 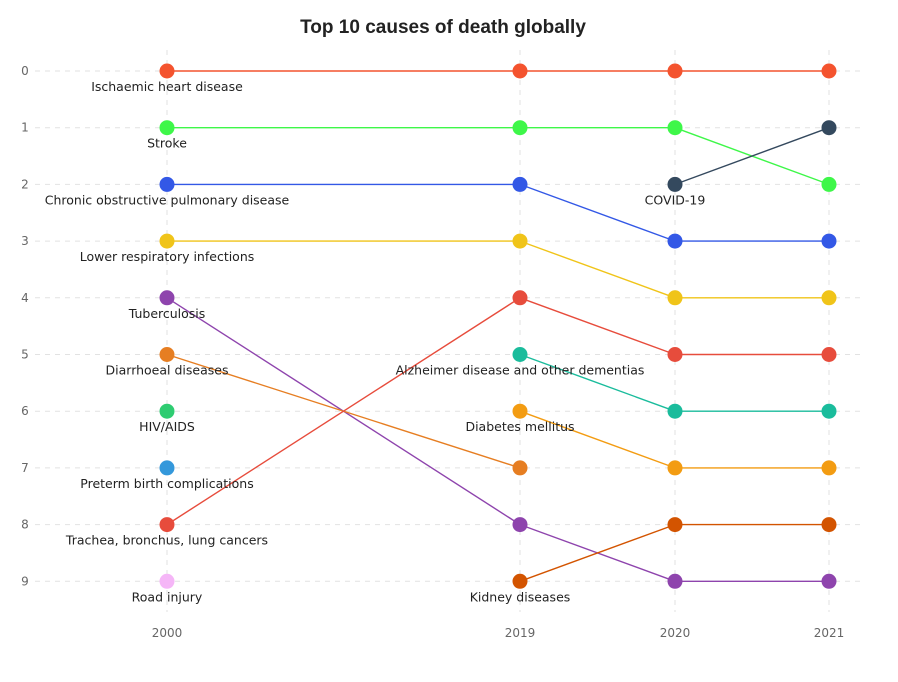 What do you see at coordinates (167, 241) in the screenshot?
I see `point-lower-respiratory-infections-2000` at bounding box center [167, 241].